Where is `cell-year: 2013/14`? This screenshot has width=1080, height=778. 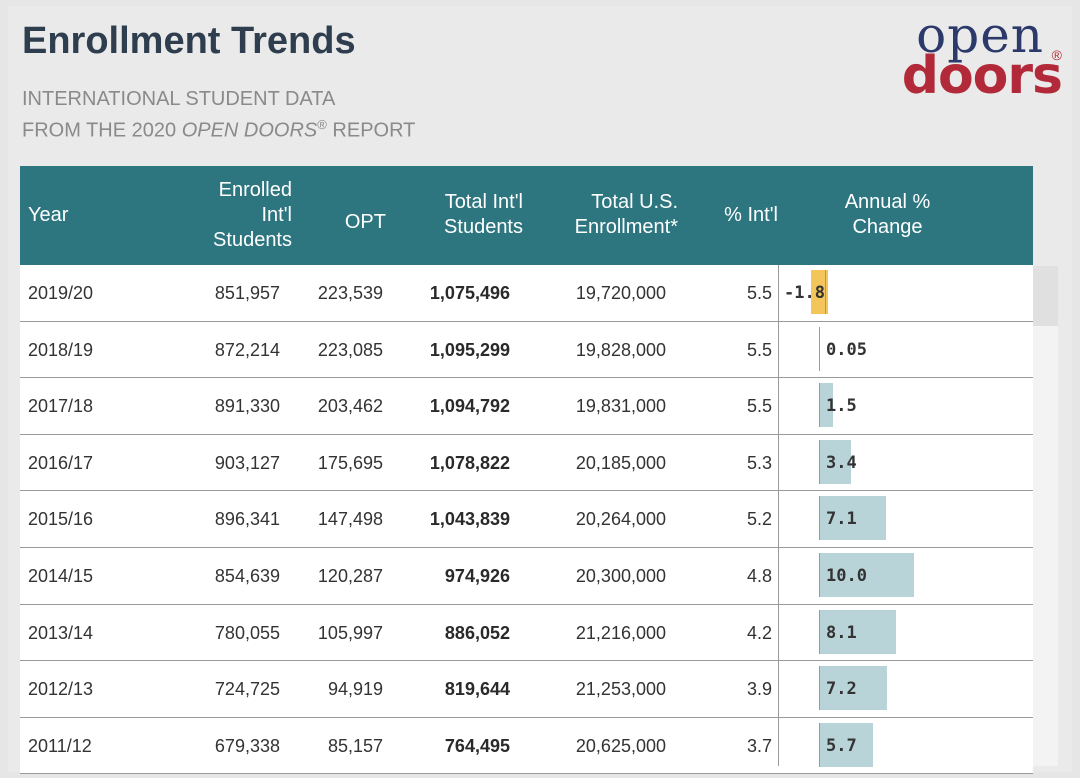
cell-year: 2013/14 is located at coordinates (61, 632).